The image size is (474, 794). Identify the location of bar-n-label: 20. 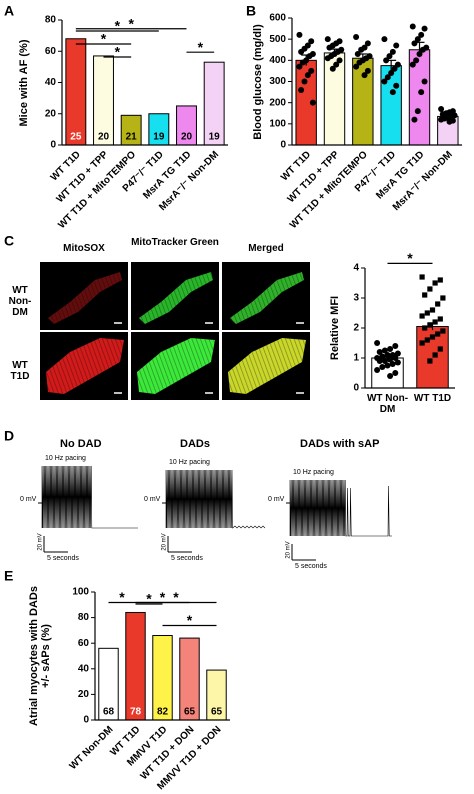
(104, 137).